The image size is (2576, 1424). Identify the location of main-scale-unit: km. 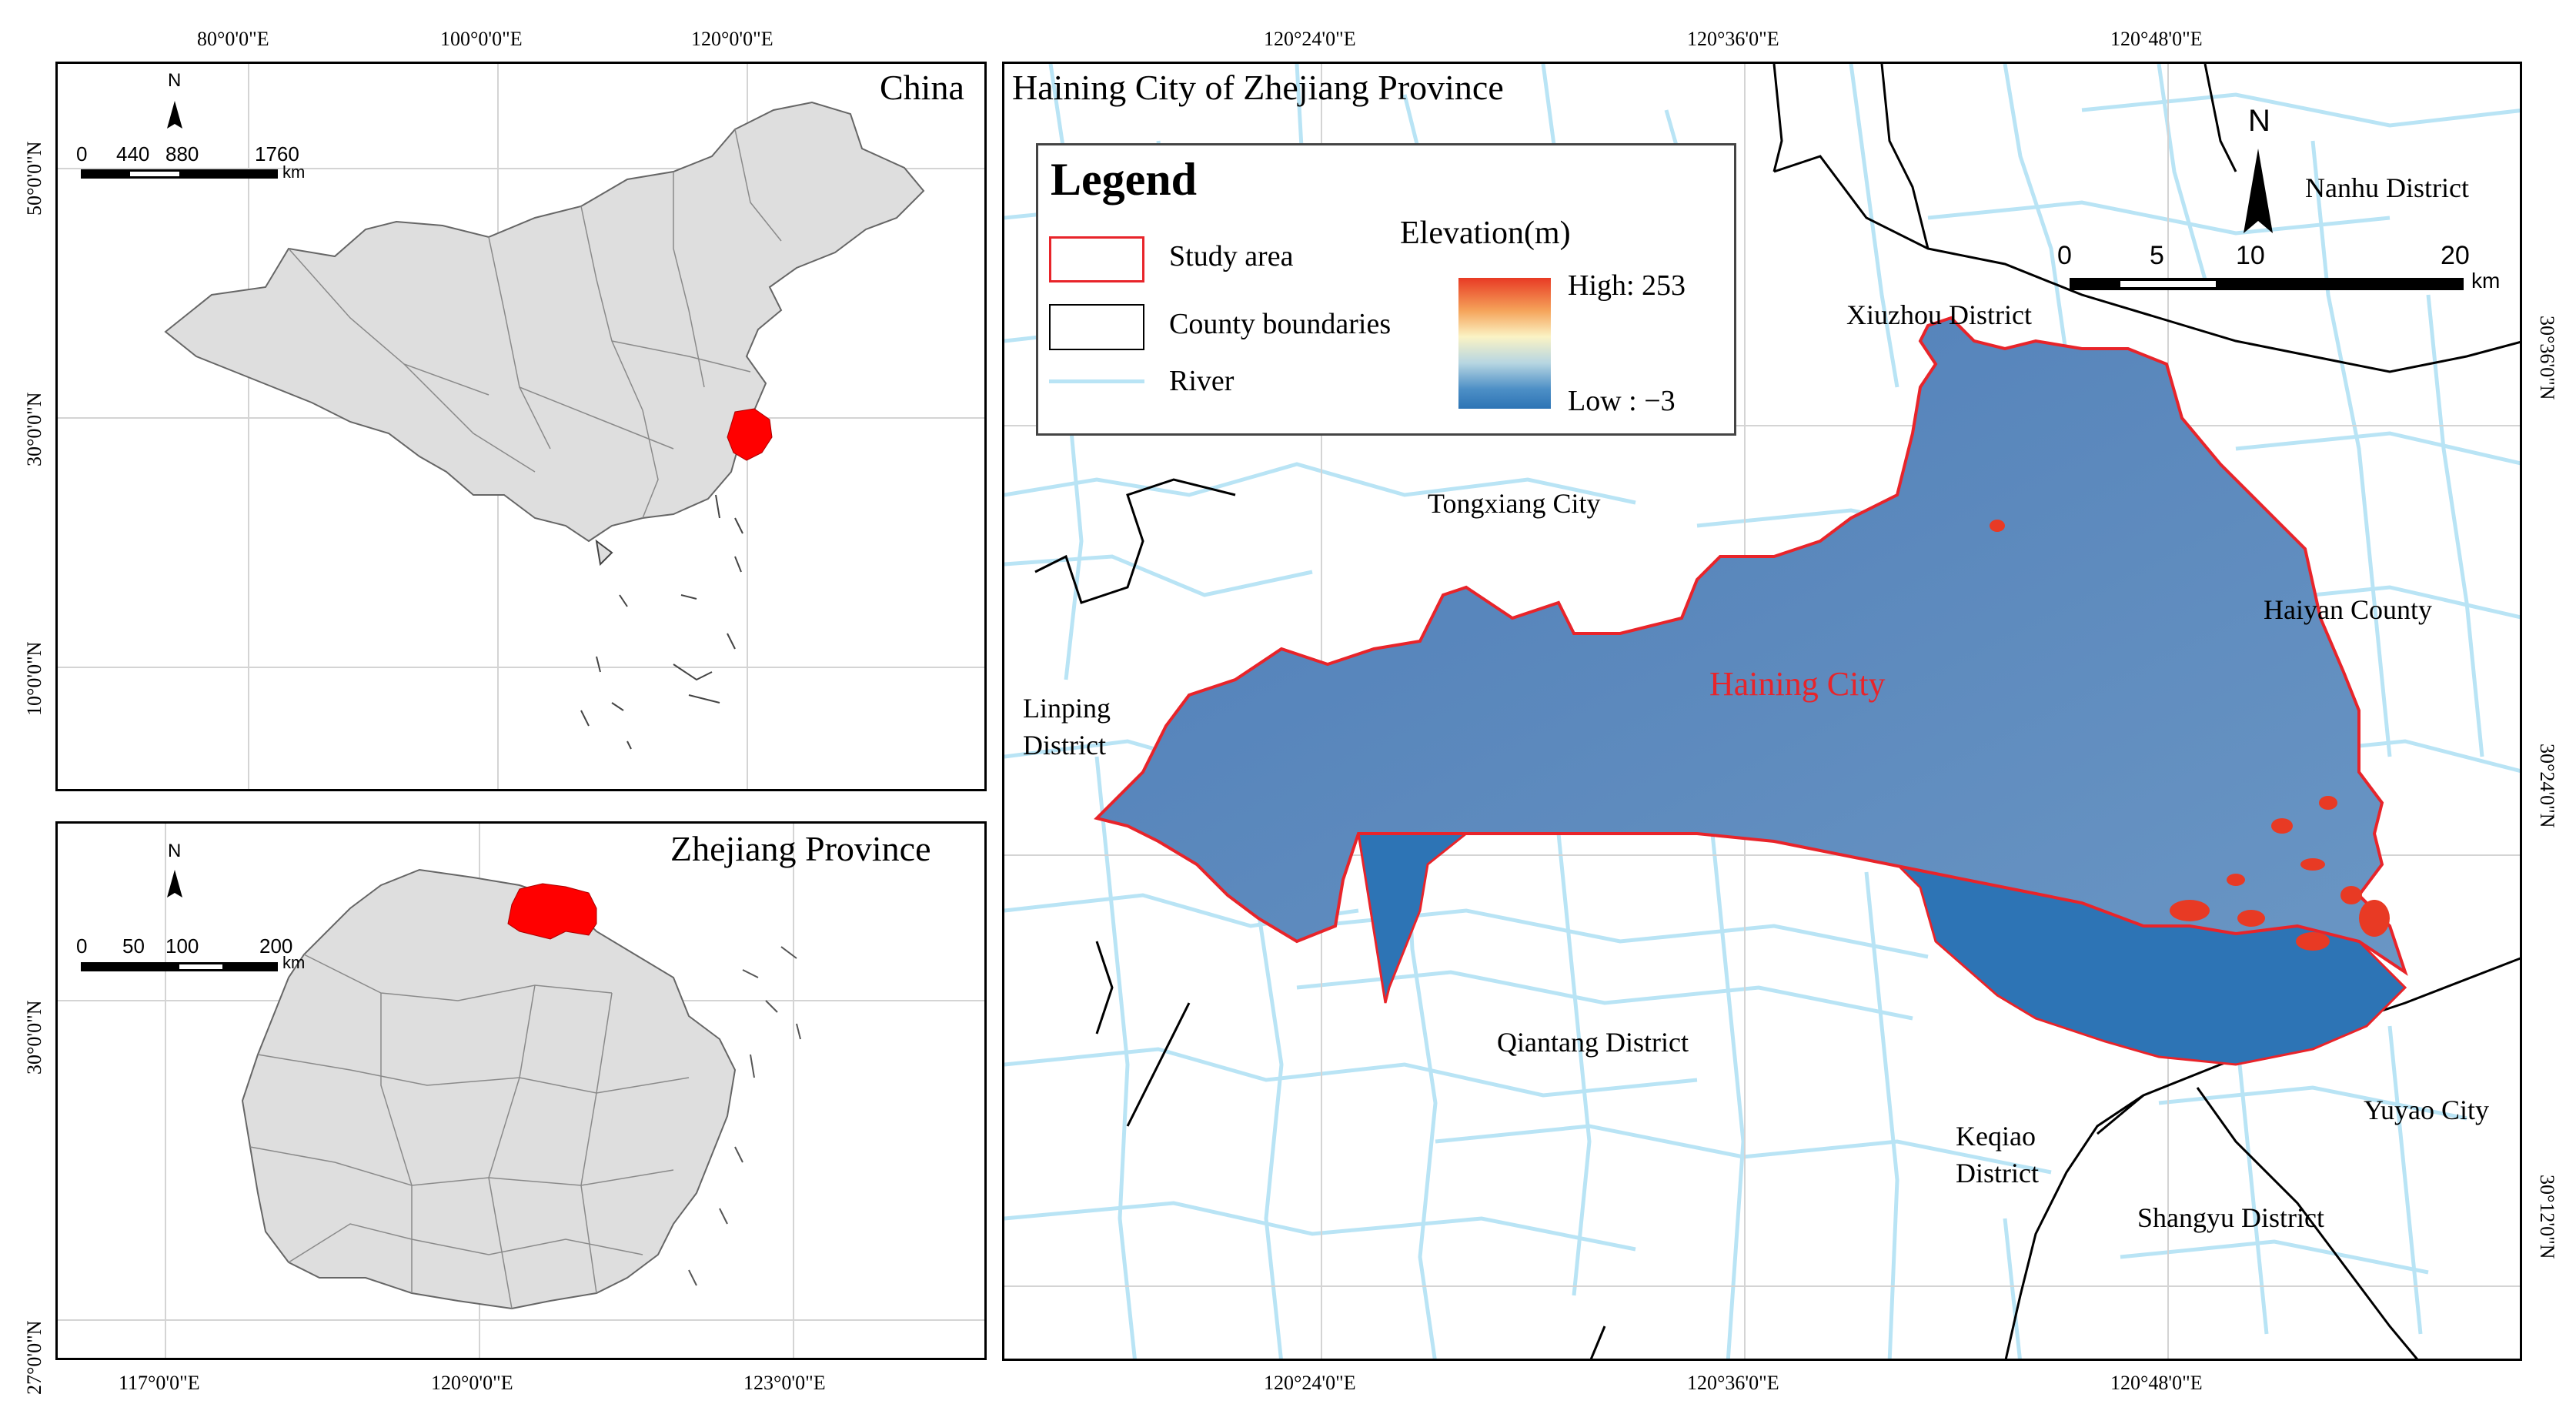
(2486, 281).